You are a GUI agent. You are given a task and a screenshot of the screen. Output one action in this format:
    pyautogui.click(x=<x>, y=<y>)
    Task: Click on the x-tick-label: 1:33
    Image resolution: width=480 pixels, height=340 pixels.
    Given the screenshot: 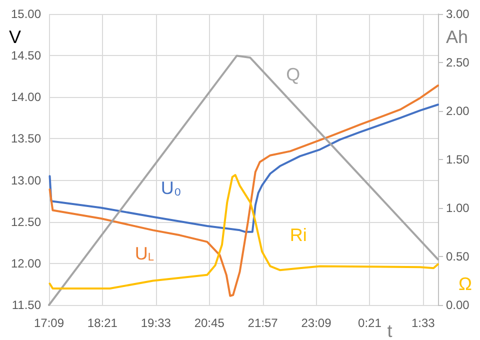 What is the action you would take?
    pyautogui.click(x=423, y=323)
    